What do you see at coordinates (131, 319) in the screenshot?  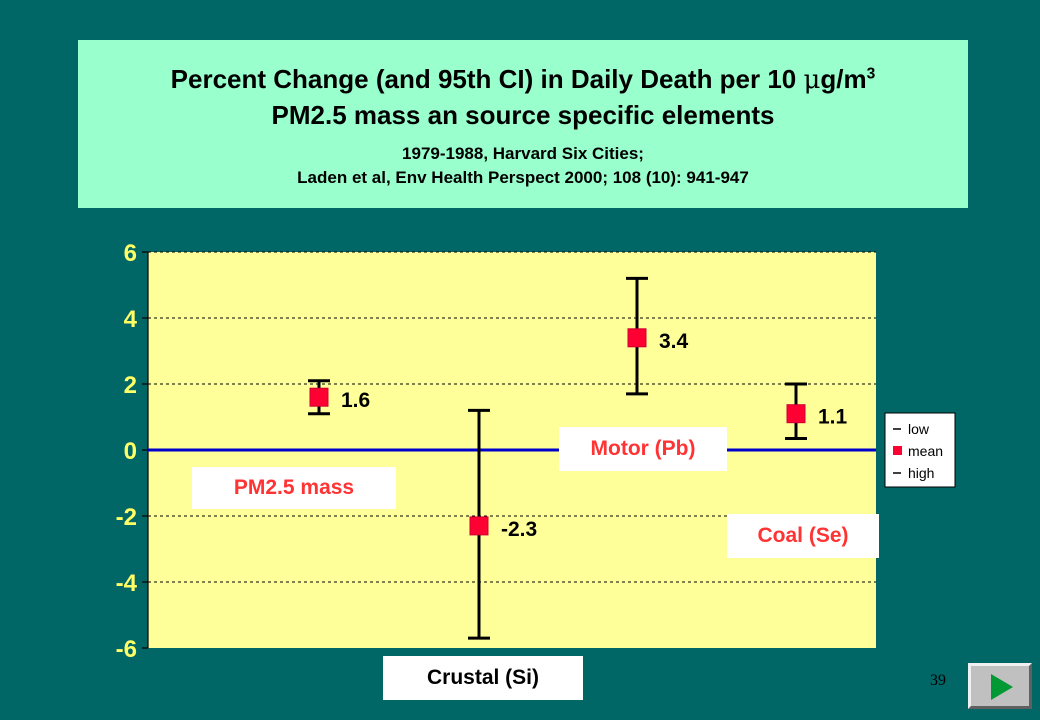 I see `y-tick-label: 4` at bounding box center [131, 319].